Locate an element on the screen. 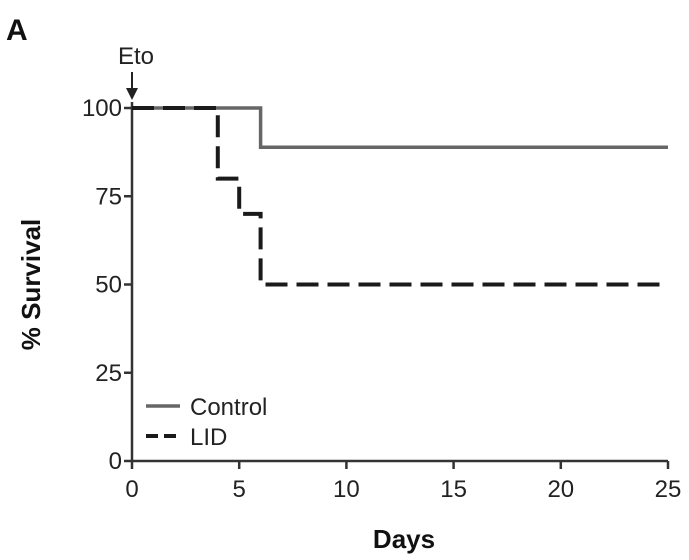 The height and width of the screenshot is (560, 689). y-tick-label: 0 is located at coordinates (115, 461).